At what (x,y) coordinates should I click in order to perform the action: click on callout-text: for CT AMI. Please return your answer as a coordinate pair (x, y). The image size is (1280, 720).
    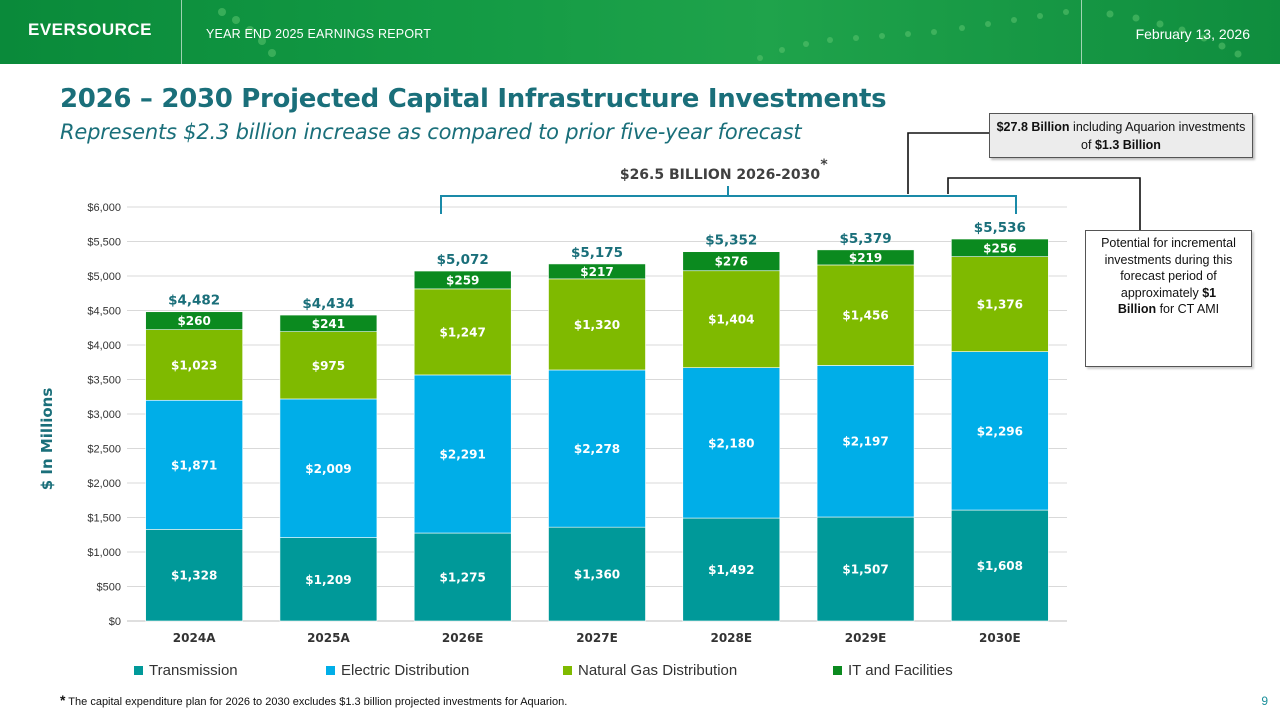
    Looking at the image, I should click on (1188, 309).